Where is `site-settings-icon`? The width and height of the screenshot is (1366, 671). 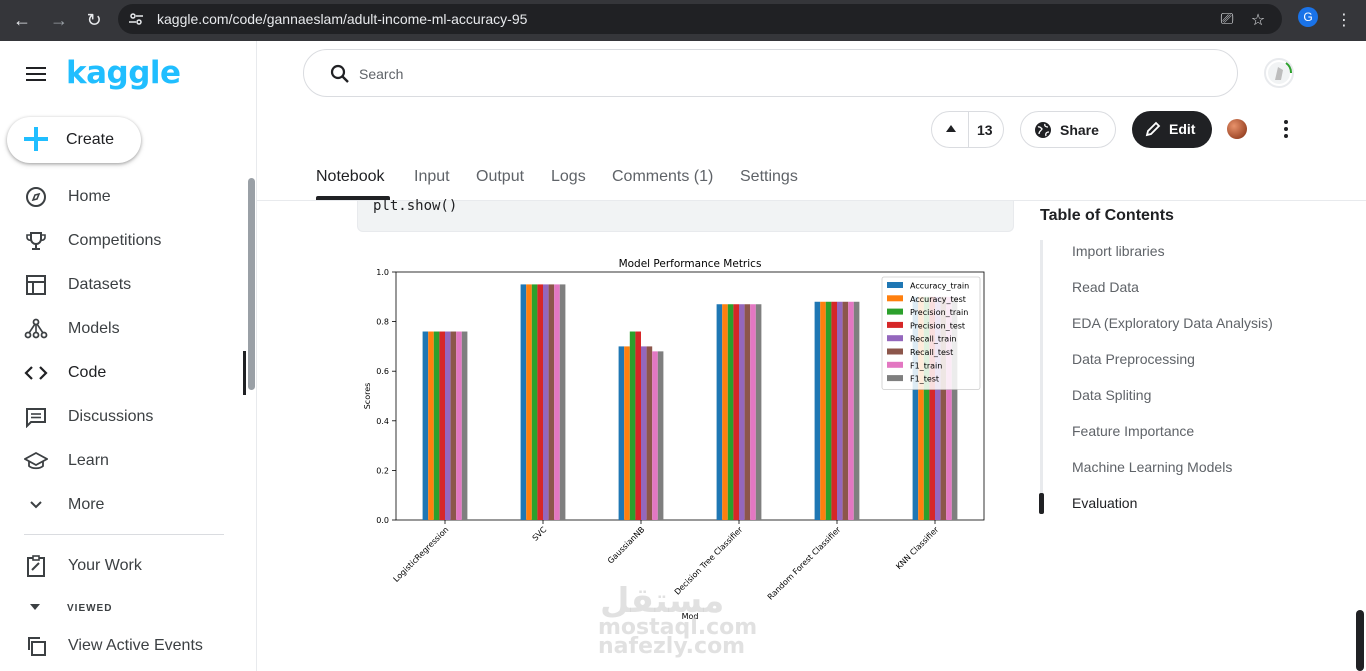
site-settings-icon is located at coordinates (136, 19).